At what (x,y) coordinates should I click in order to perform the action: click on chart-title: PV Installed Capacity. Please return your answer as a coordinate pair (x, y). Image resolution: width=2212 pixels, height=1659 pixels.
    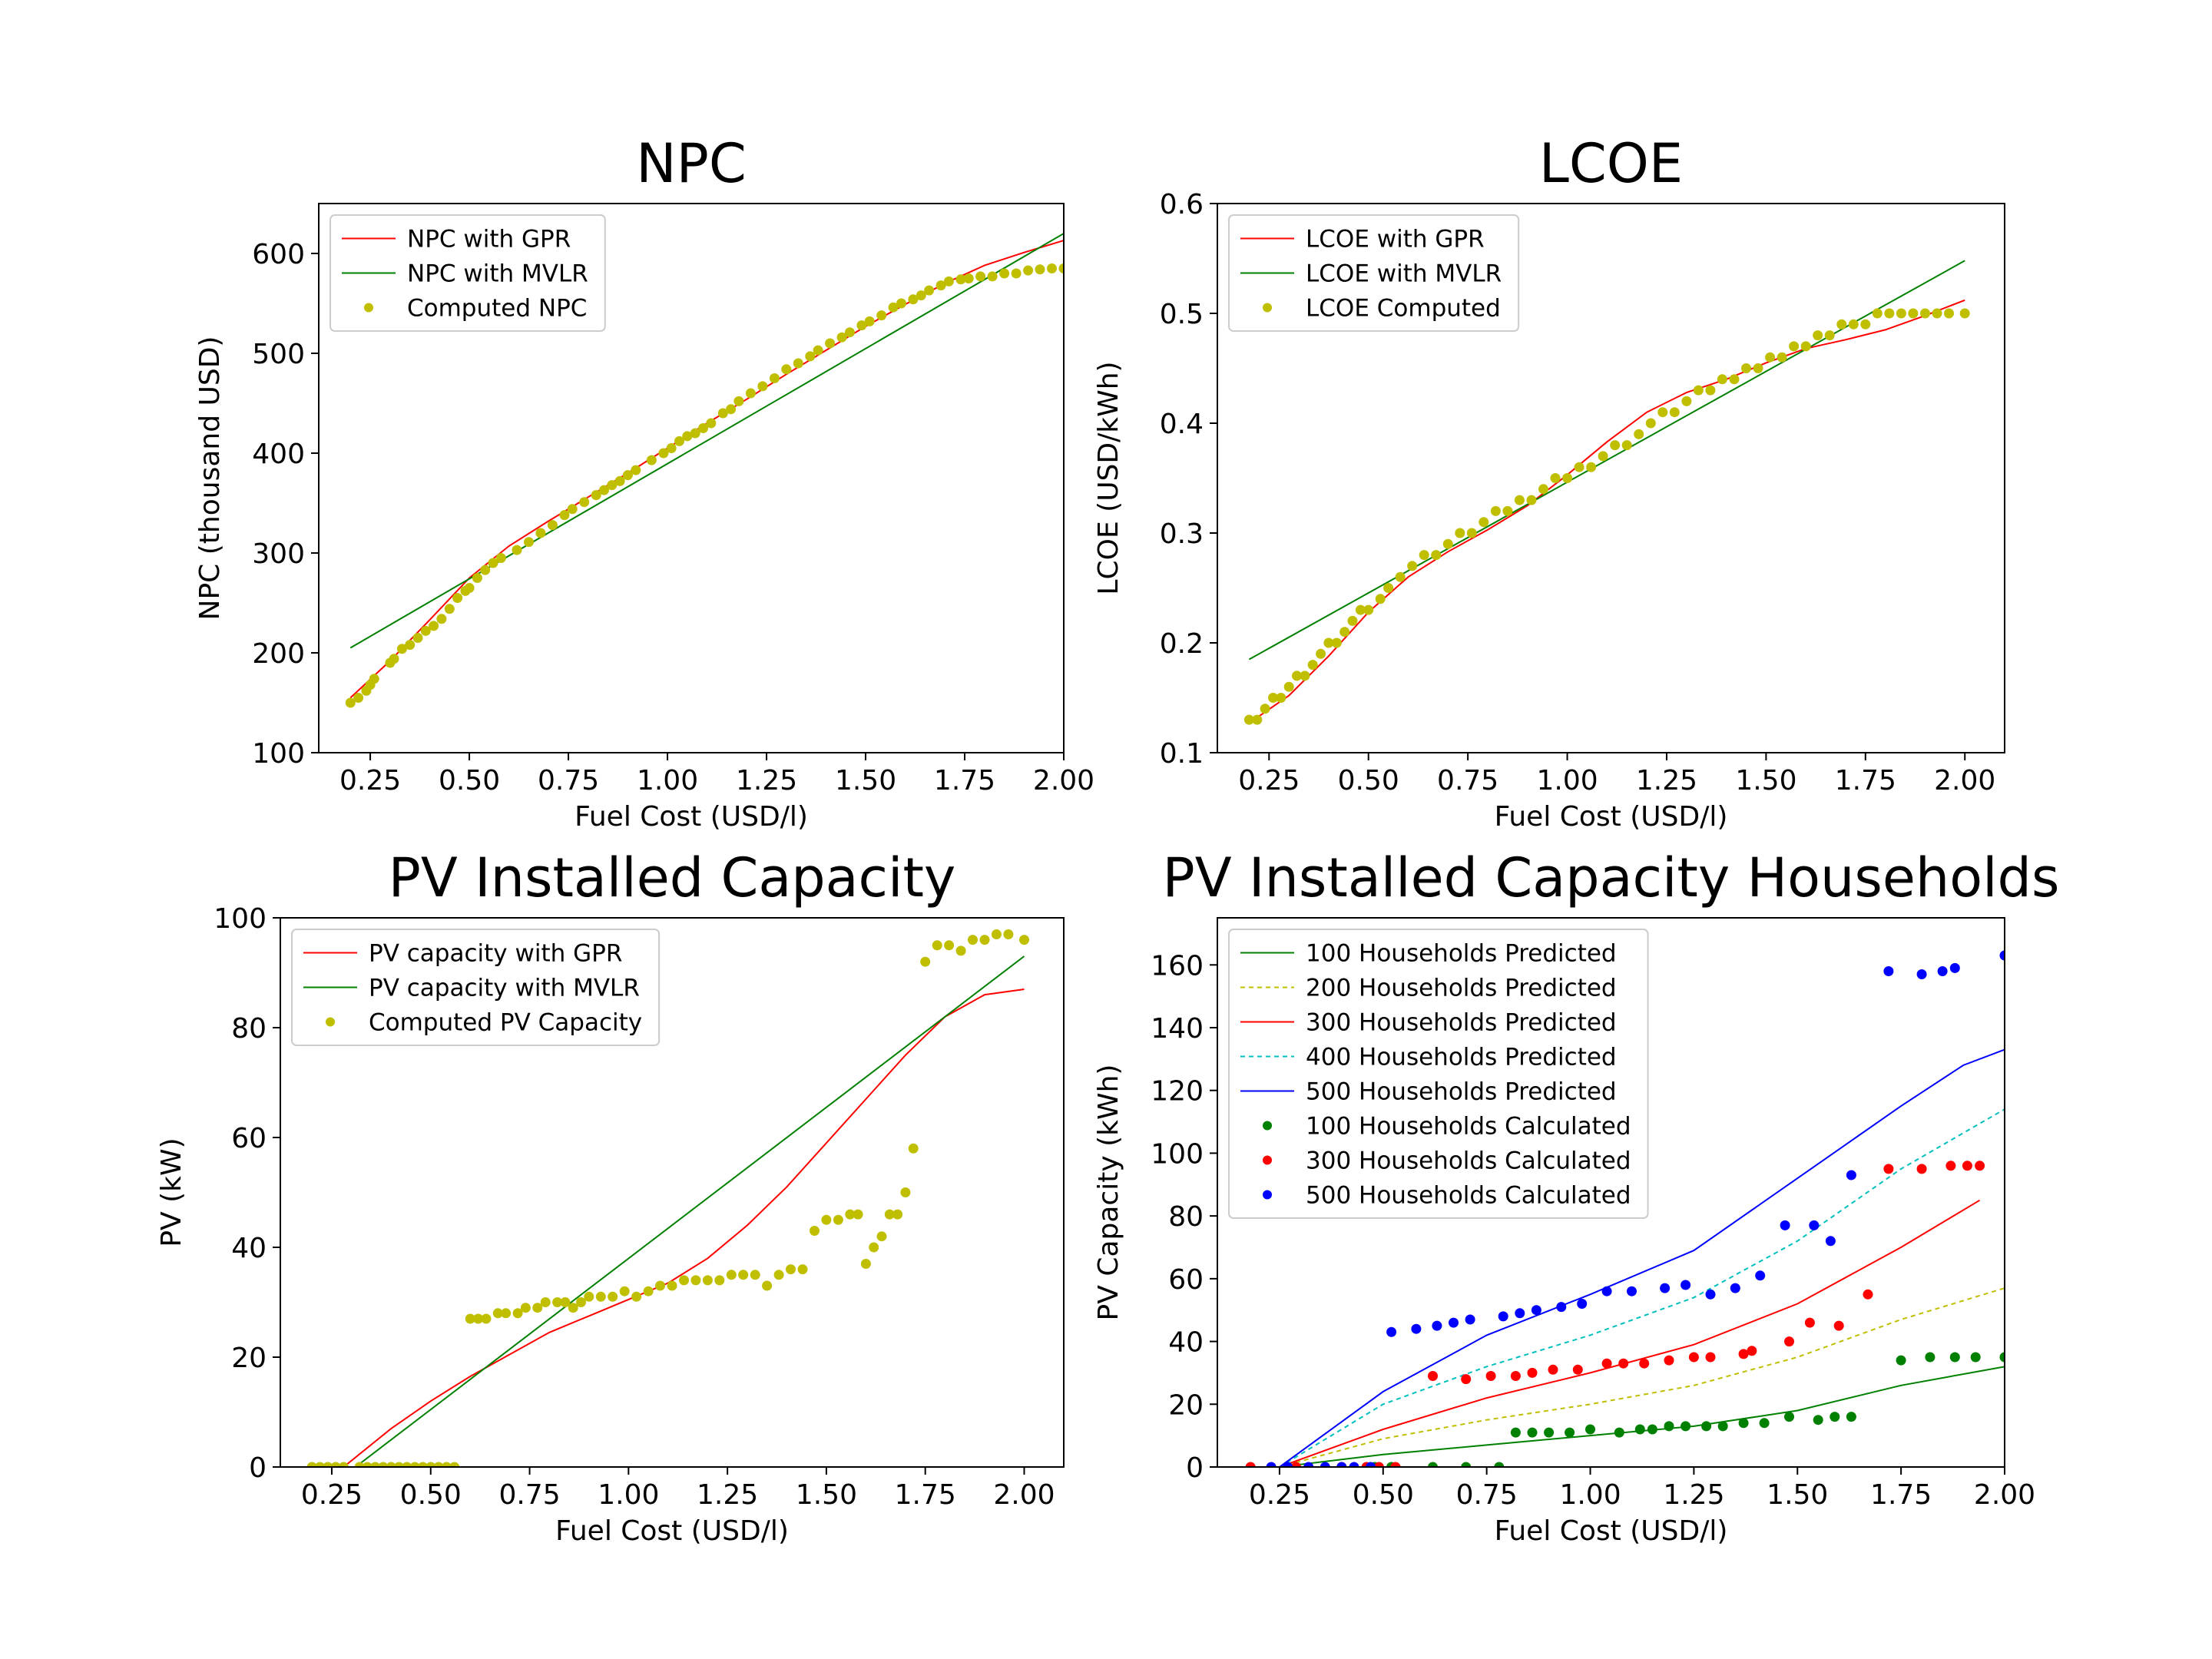
    Looking at the image, I should click on (673, 878).